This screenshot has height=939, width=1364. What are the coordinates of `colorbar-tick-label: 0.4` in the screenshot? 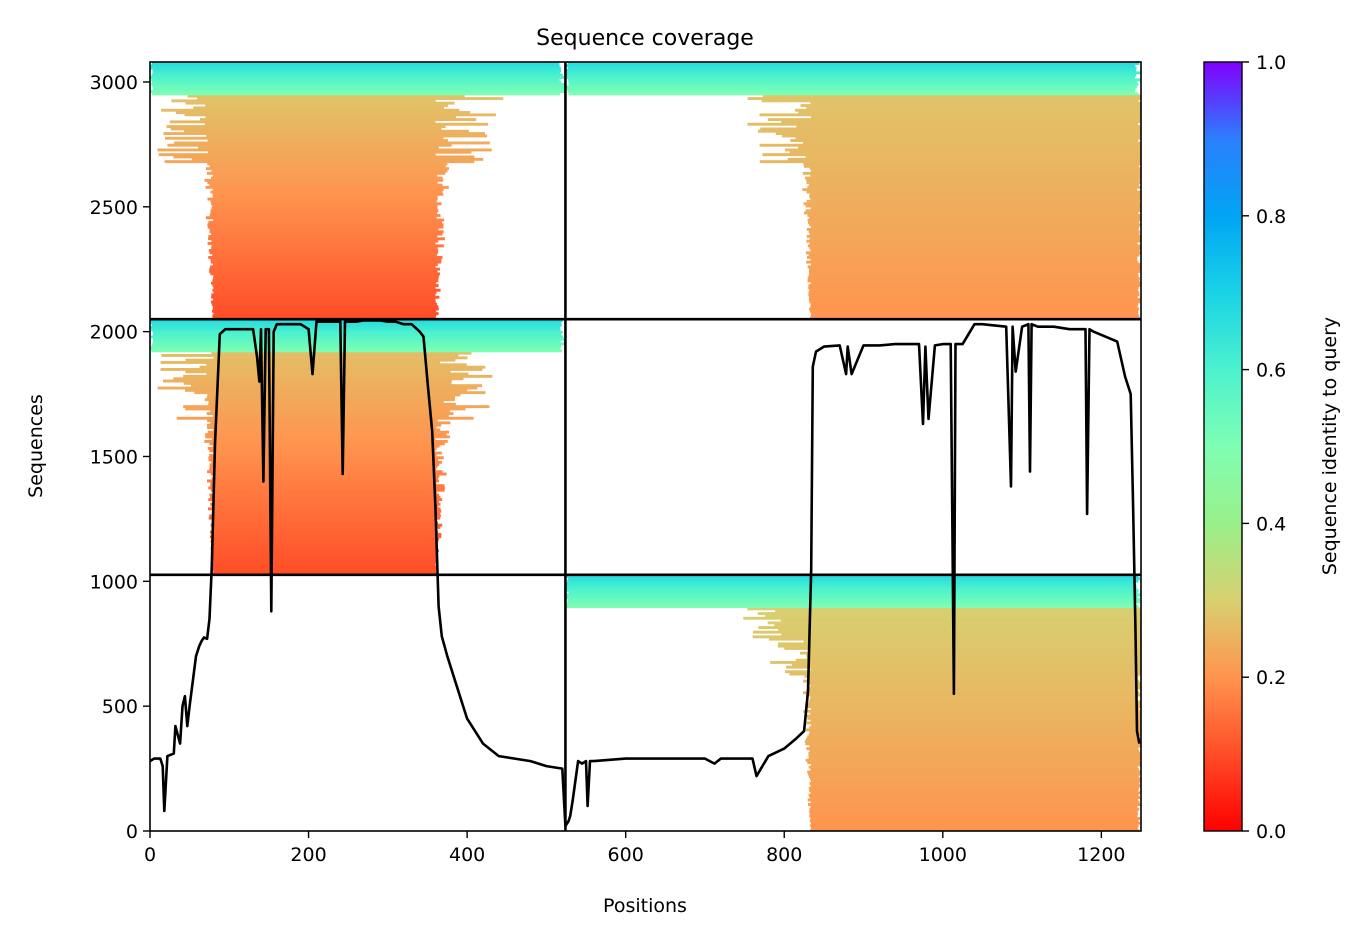 It's located at (1271, 524).